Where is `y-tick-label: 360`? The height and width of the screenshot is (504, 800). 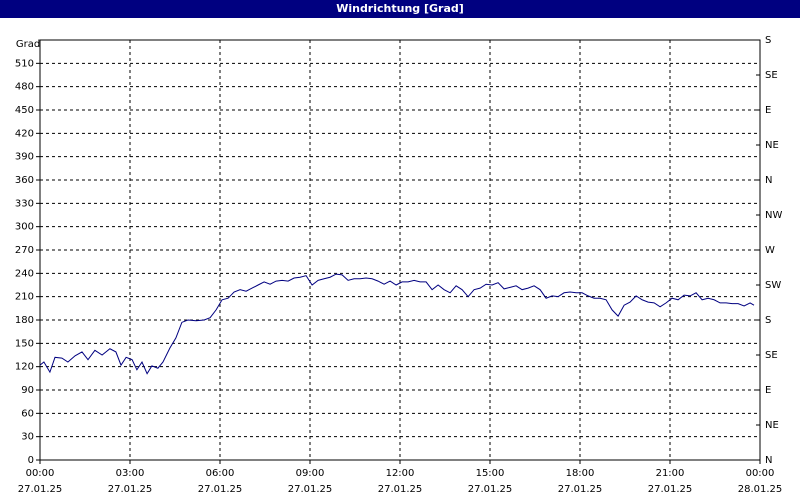 y-tick-label: 360 is located at coordinates (24, 180).